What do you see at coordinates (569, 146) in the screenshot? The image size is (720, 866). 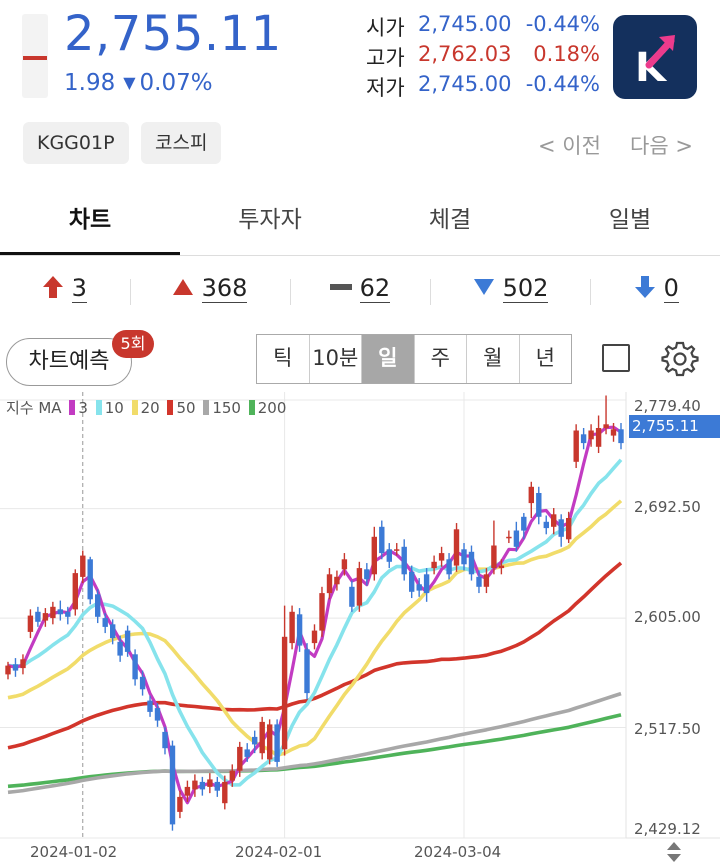 I see `prev-button: < 이전` at bounding box center [569, 146].